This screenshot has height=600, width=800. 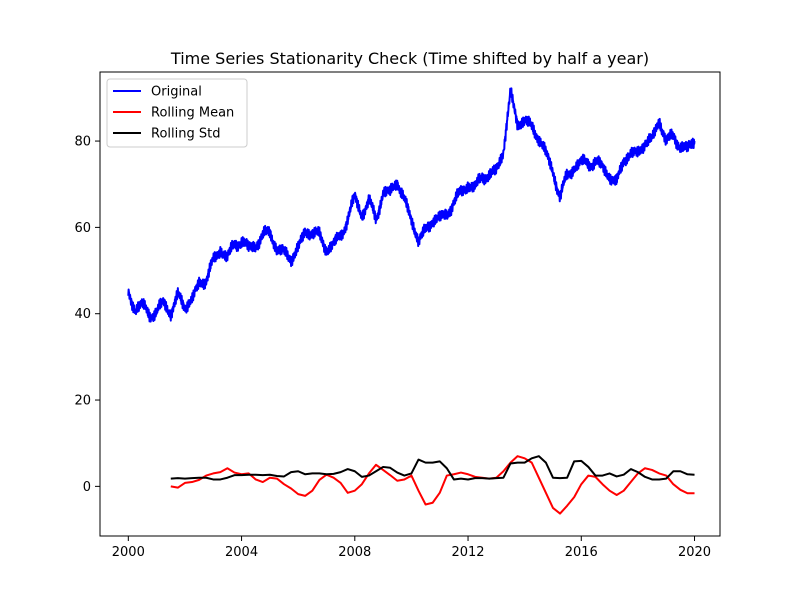 What do you see at coordinates (432, 485) in the screenshot?
I see `series-line-rolling-mean` at bounding box center [432, 485].